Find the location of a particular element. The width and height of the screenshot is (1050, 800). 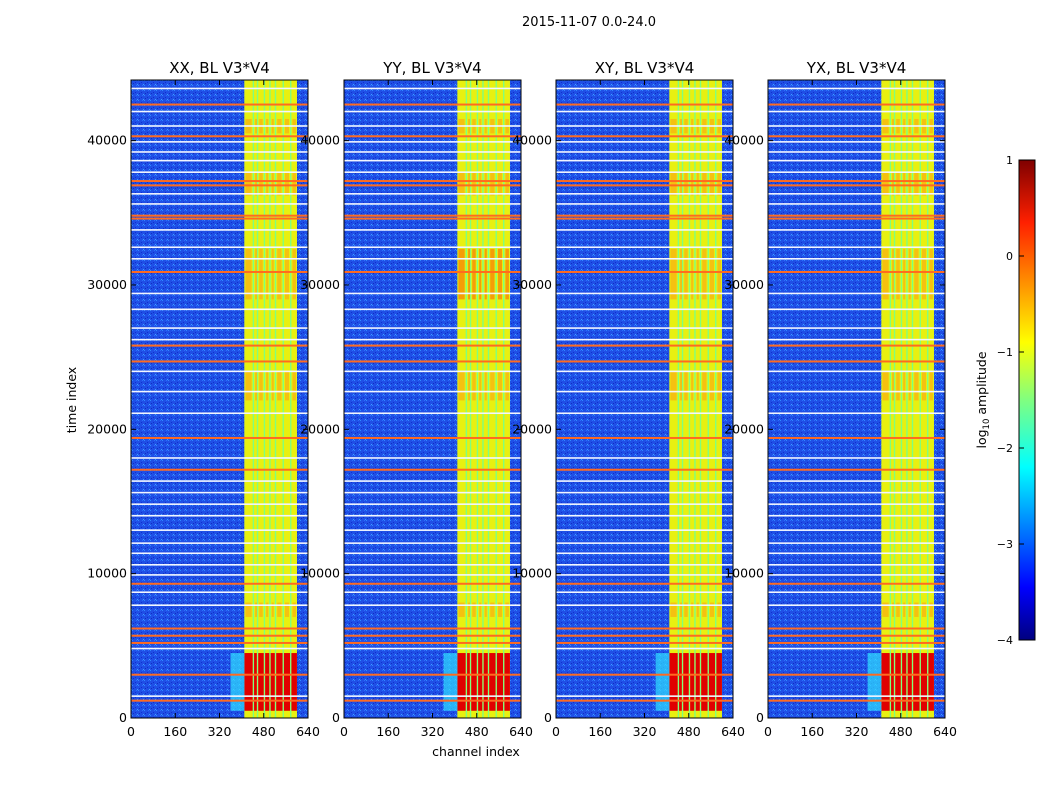

x-tick-label: 0 is located at coordinates (131, 731).